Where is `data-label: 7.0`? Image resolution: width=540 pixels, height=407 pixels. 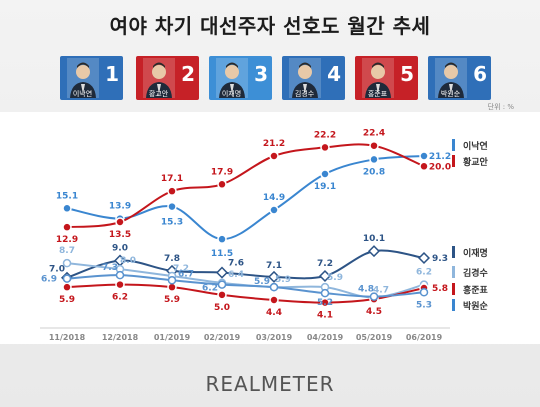 data-label: 7.0 is located at coordinates (57, 270).